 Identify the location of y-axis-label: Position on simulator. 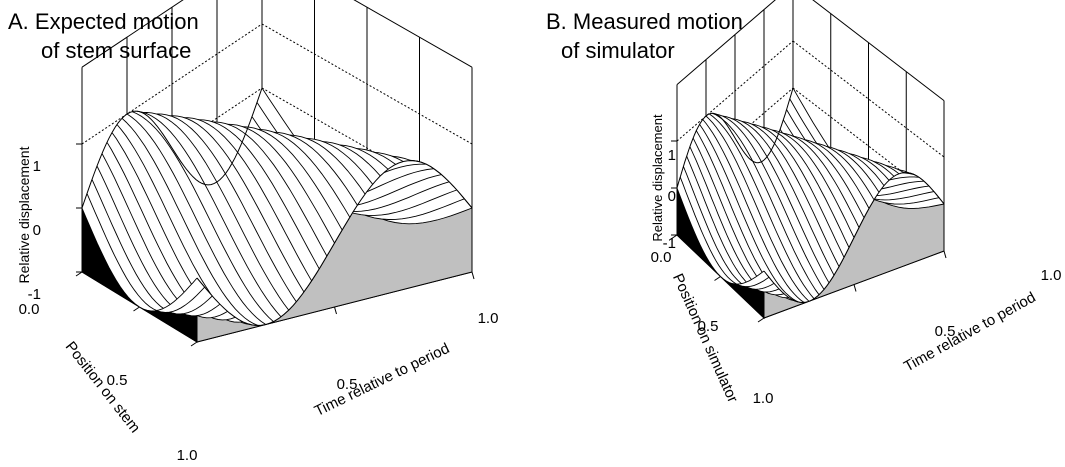
(705, 338).